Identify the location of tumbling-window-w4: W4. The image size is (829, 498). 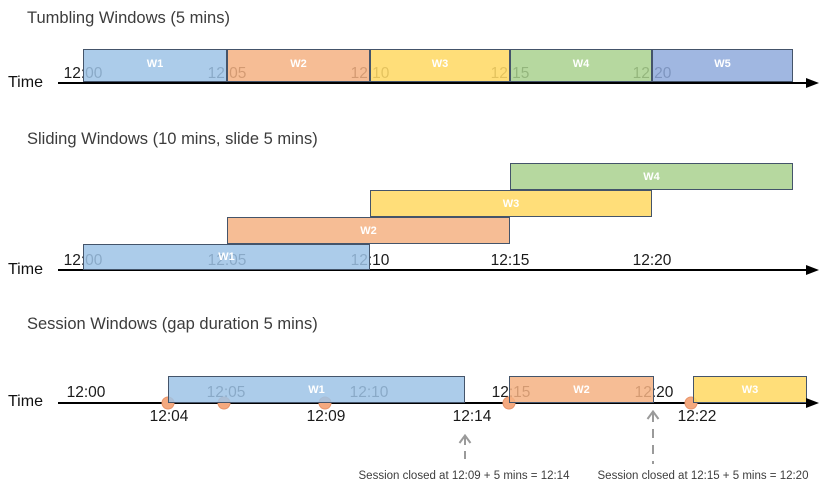
(581, 65).